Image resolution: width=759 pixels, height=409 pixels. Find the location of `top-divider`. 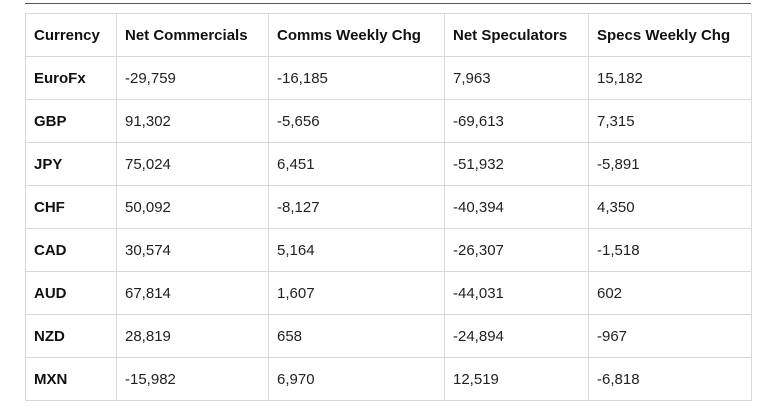

top-divider is located at coordinates (388, 3).